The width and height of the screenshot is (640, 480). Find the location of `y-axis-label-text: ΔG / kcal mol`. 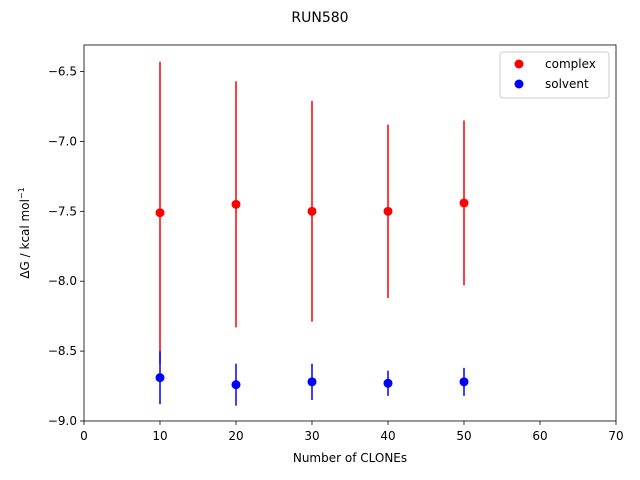

y-axis-label-text: ΔG / kcal mol is located at coordinates (25, 239).